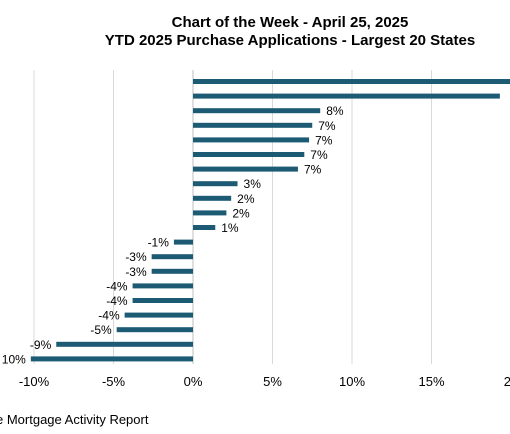 The width and height of the screenshot is (510, 434). Describe the element at coordinates (101, 330) in the screenshot. I see `data-label: -5%` at that location.